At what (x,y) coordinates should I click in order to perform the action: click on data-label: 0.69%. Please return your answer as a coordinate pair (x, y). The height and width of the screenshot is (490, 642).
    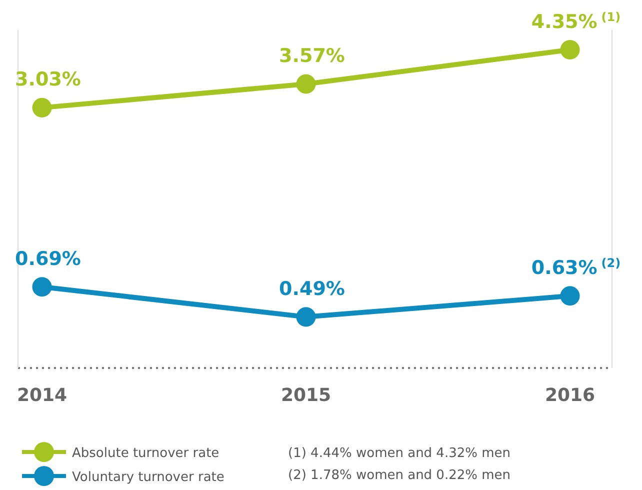
    Looking at the image, I should click on (48, 259).